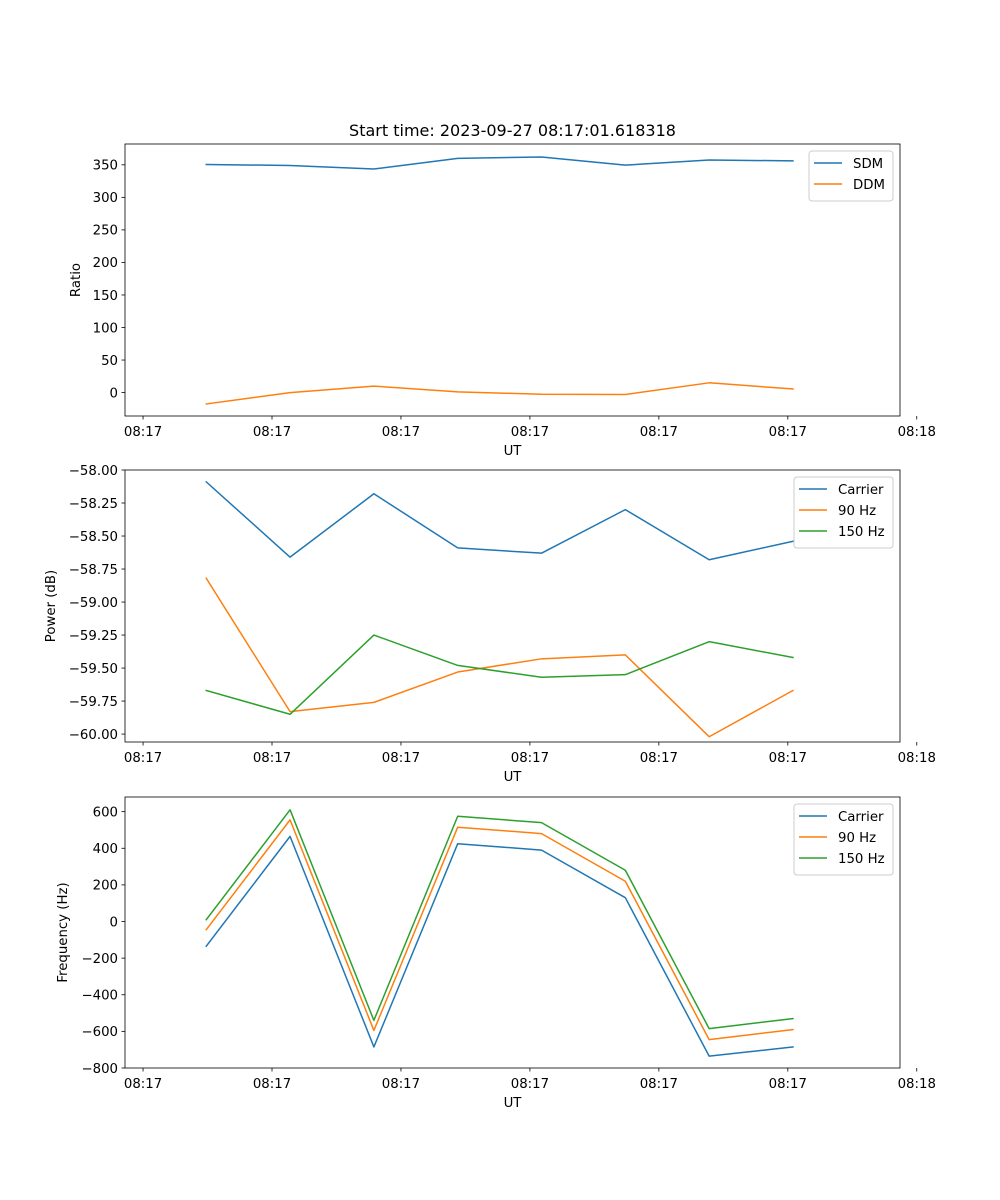  I want to click on y-axis-label: Power (dB), so click(51, 606).